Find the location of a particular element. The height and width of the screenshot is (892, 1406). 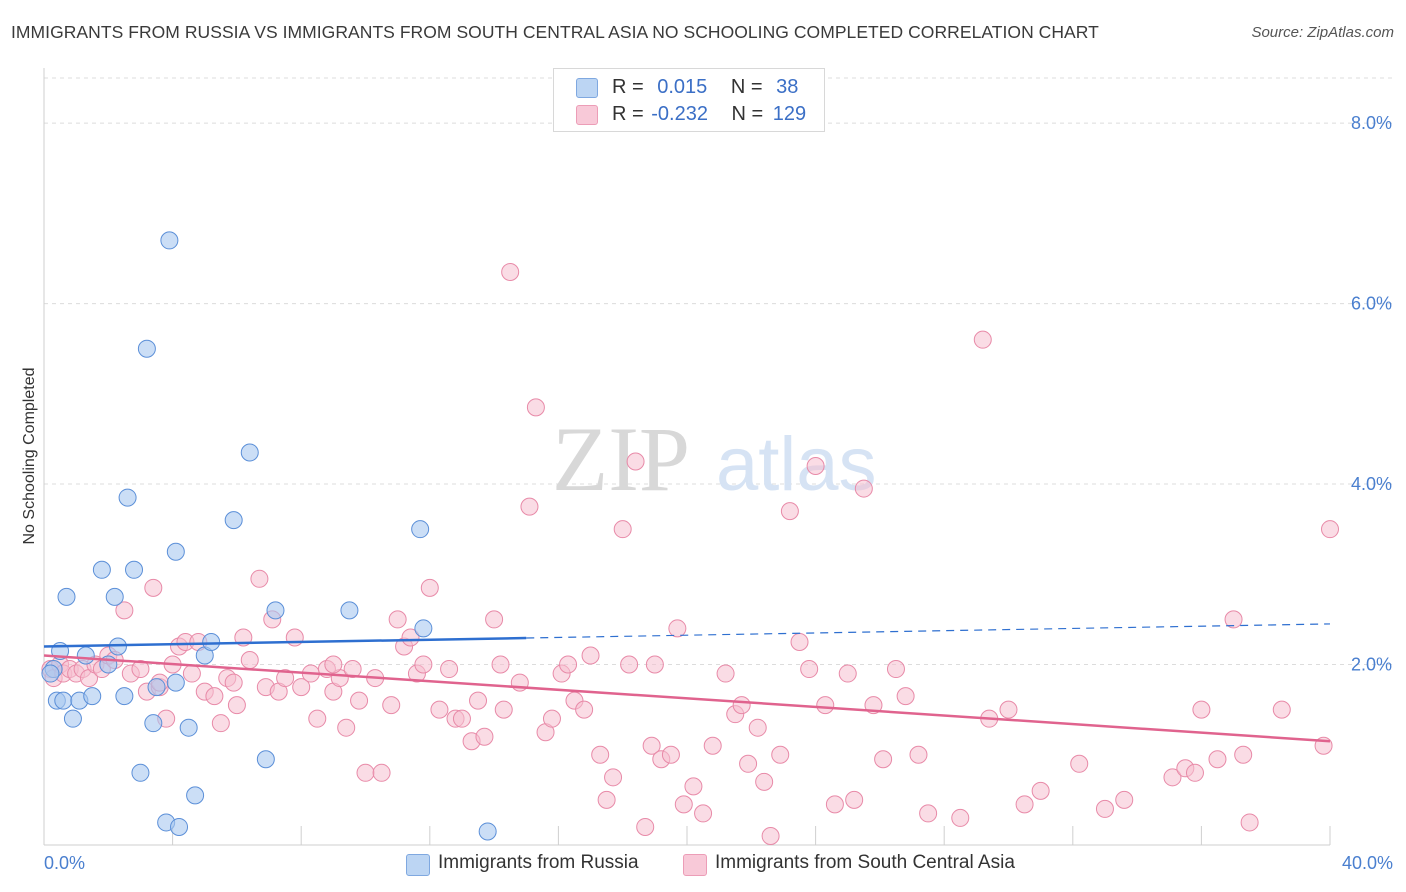

legend-r-value-asia: -0.232 is located at coordinates (679, 114).